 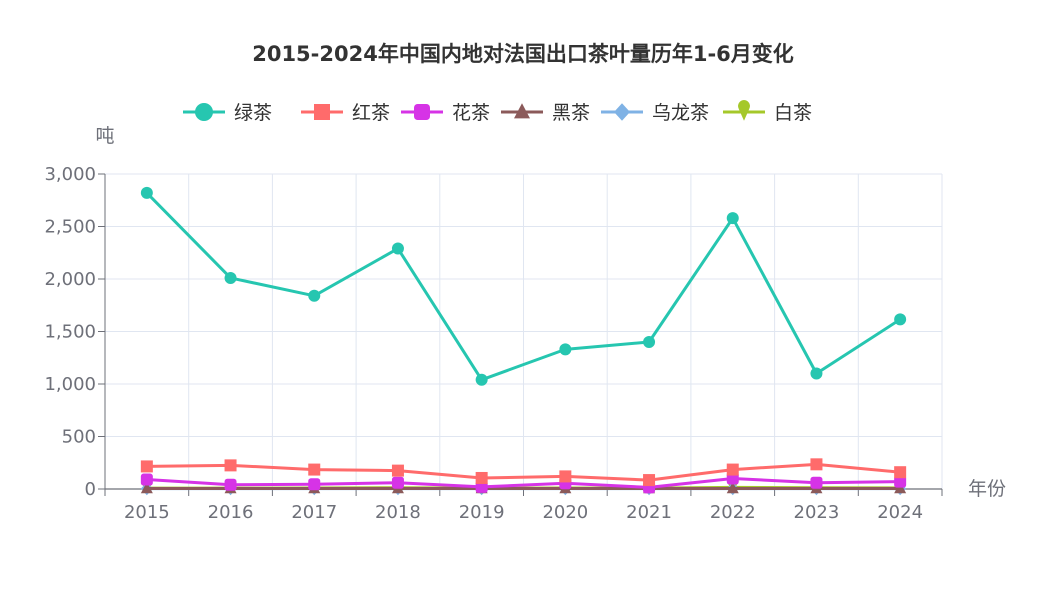 I want to click on legend-label: 花茶, so click(x=471, y=113).